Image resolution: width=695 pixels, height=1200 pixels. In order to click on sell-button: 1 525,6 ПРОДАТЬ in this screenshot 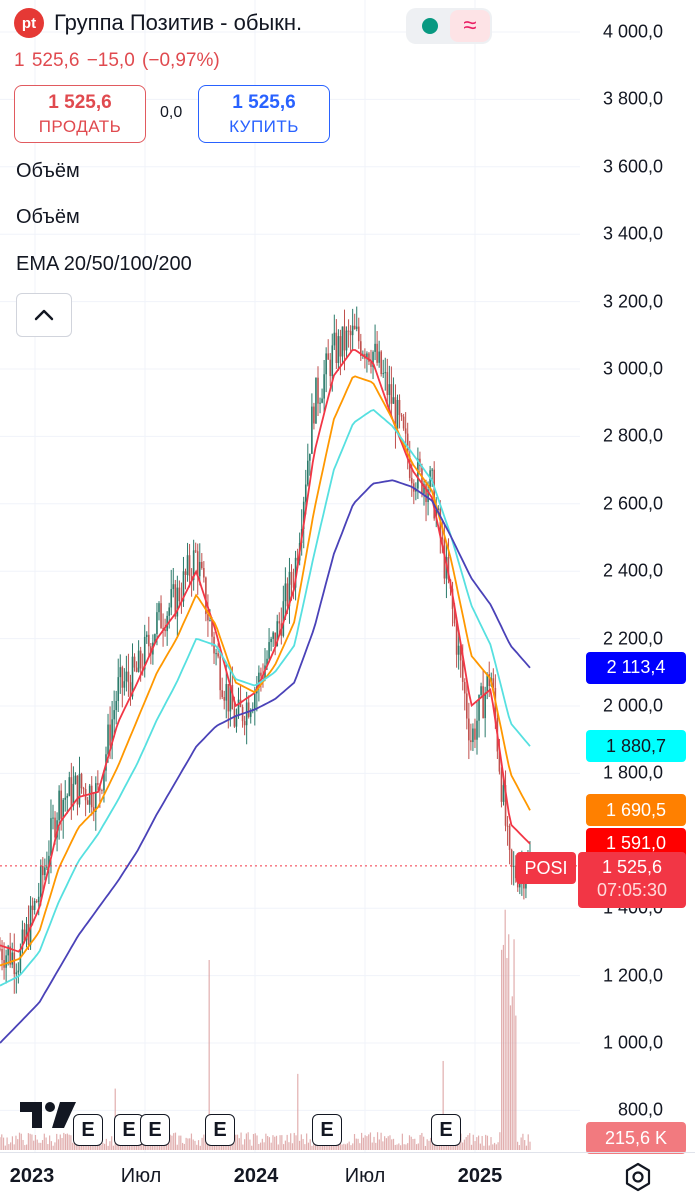, I will do `click(80, 114)`.